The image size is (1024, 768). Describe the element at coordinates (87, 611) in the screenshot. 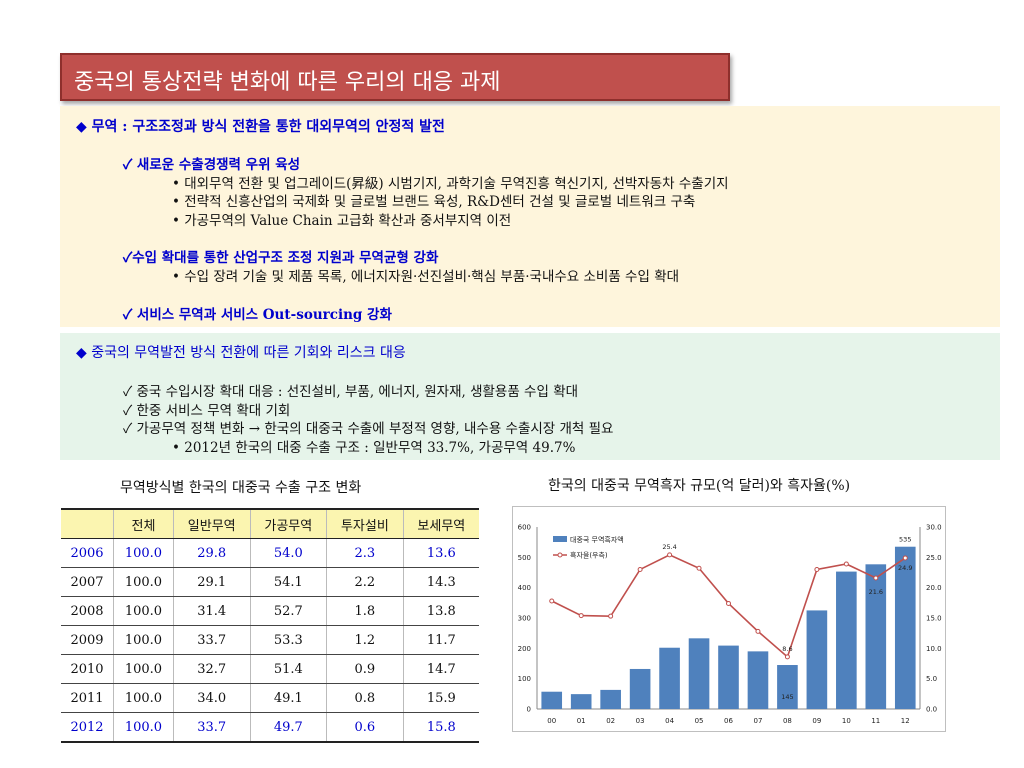

I see `table-cell: 2008` at that location.